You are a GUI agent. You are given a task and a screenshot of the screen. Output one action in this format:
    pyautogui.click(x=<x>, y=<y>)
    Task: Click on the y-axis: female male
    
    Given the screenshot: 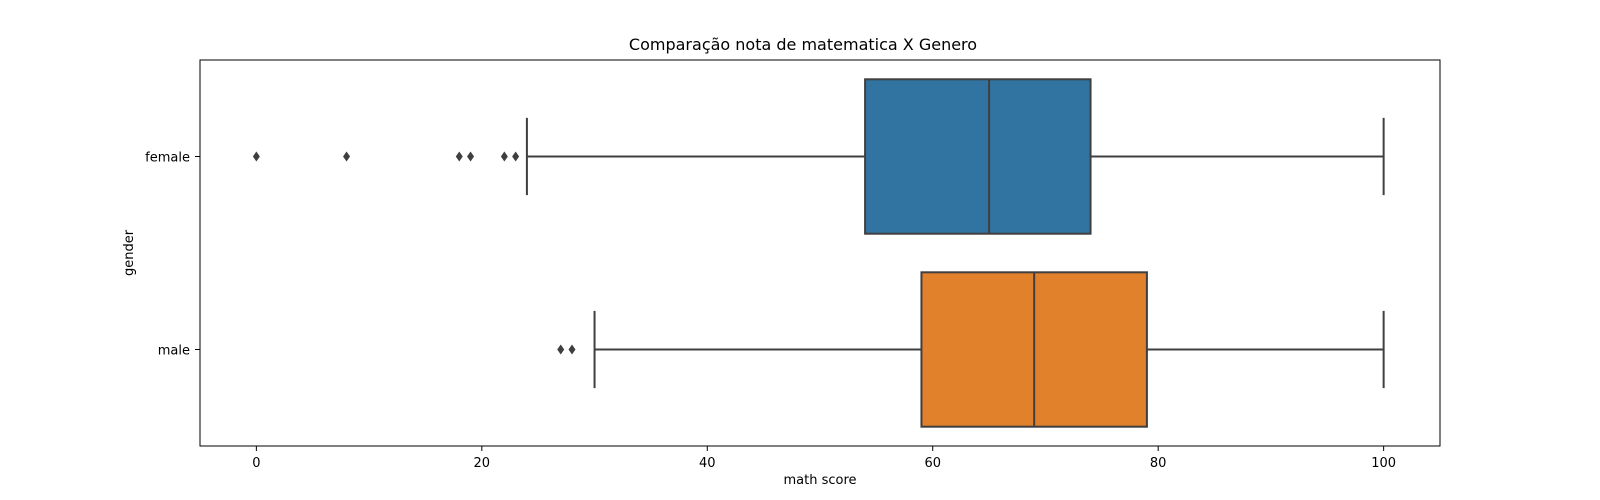 What is the action you would take?
    pyautogui.click(x=172, y=255)
    